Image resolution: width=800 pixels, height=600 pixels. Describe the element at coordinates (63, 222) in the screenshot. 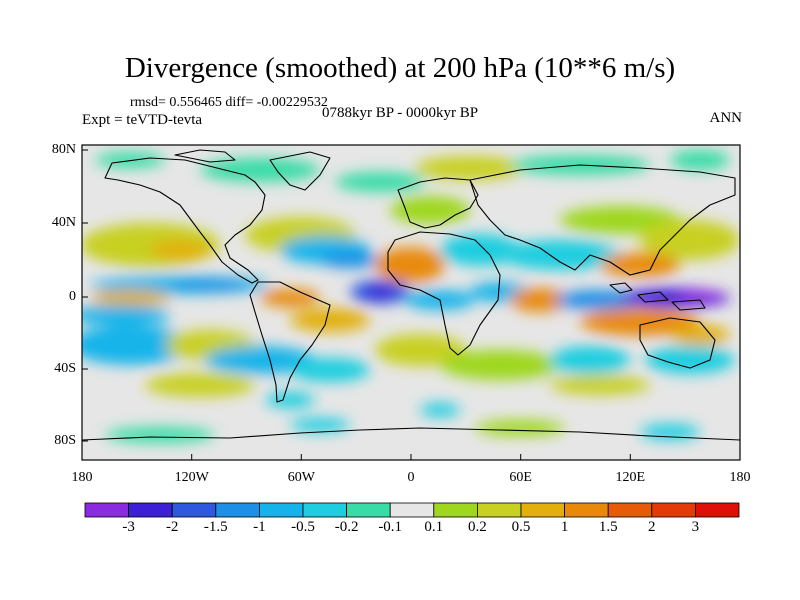

I see `y-tick-label: 40N` at that location.